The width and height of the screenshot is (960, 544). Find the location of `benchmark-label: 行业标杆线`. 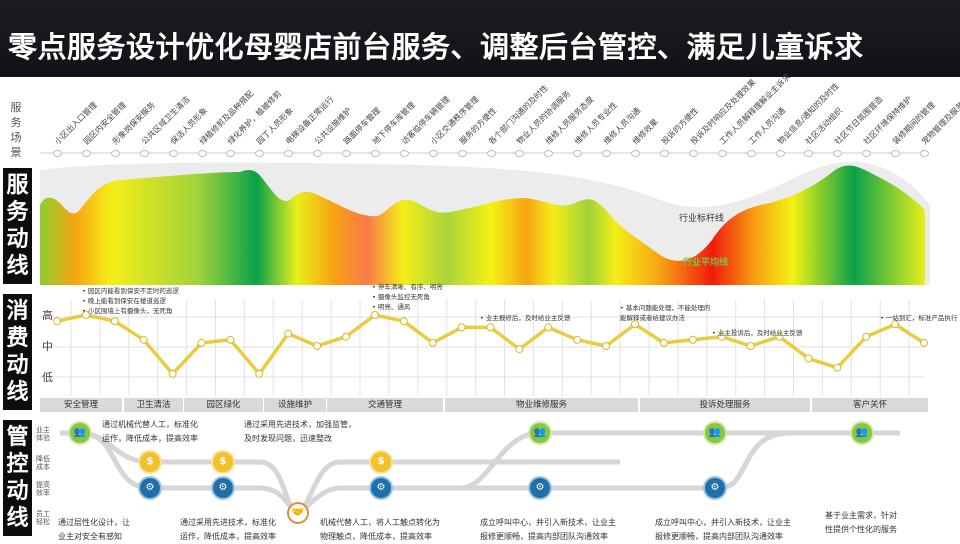

benchmark-label: 行业标杆线 is located at coordinates (702, 219).